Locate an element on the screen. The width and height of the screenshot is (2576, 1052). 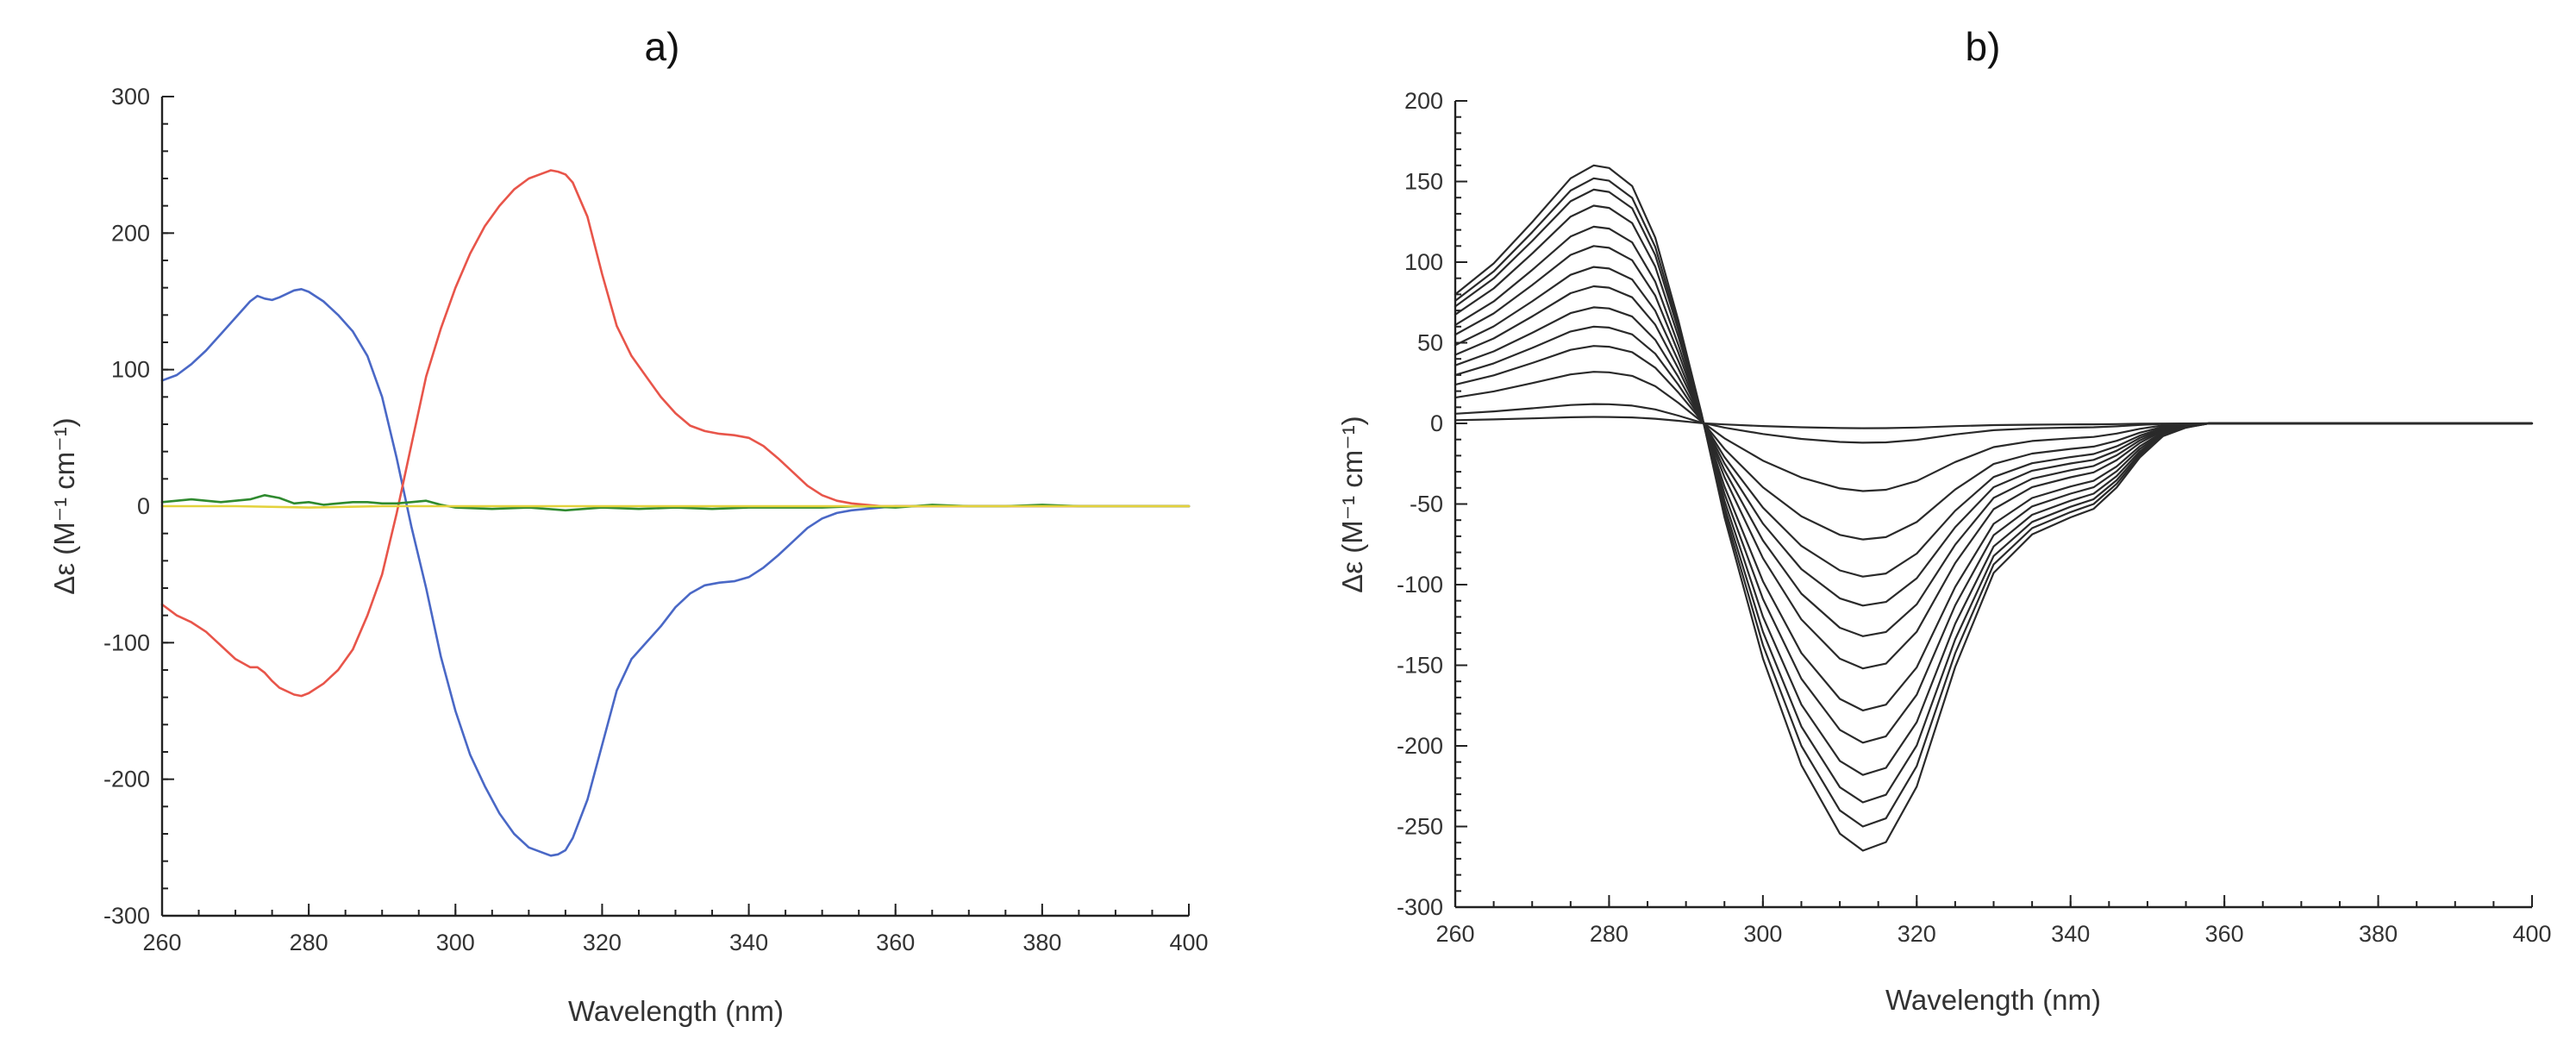
panel-b-y-tick-label: 0 is located at coordinates (1436, 423).